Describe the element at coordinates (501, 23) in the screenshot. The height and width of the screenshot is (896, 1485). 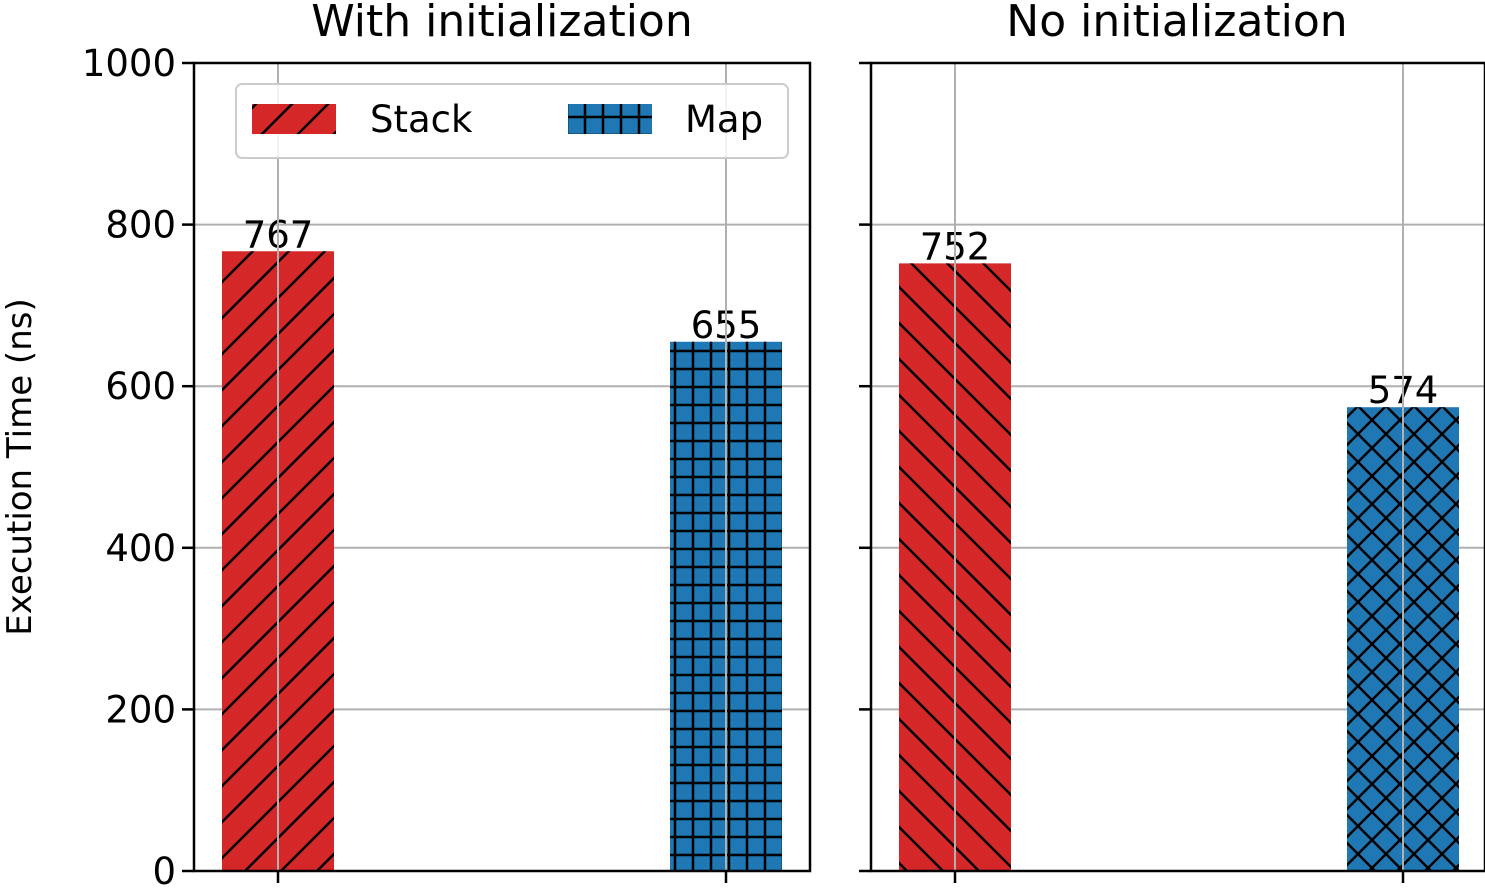
I see `panel-title: With initialization` at that location.